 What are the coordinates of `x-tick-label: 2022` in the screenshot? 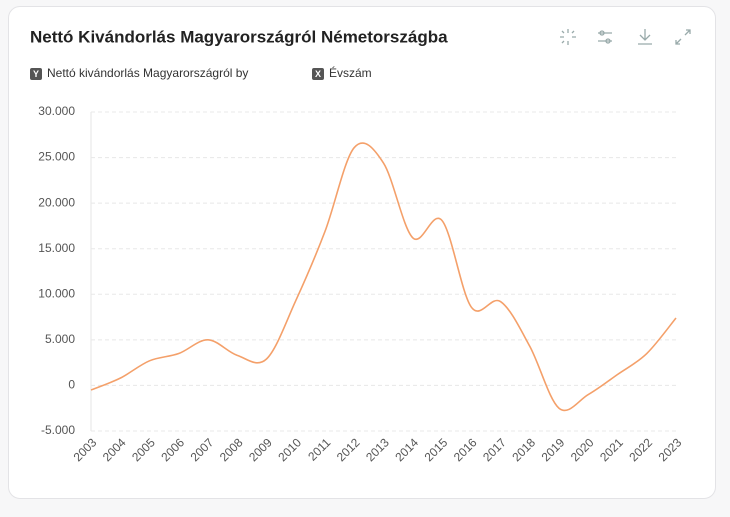 It's located at (640, 449).